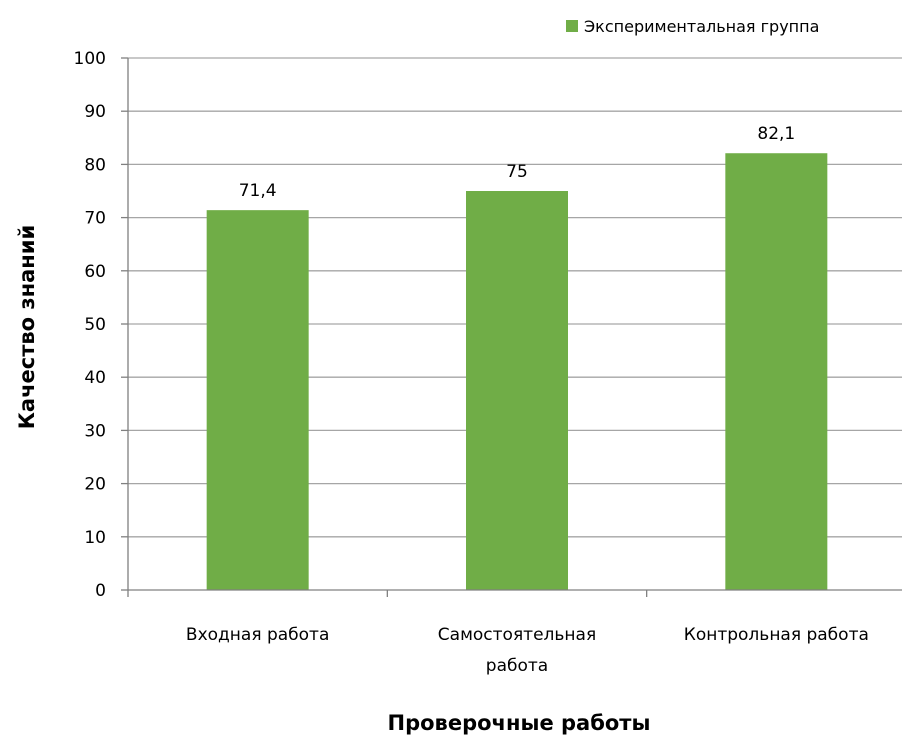 The width and height of the screenshot is (902, 738). Describe the element at coordinates (776, 134) in the screenshot. I see `data-label: 82,1` at that location.